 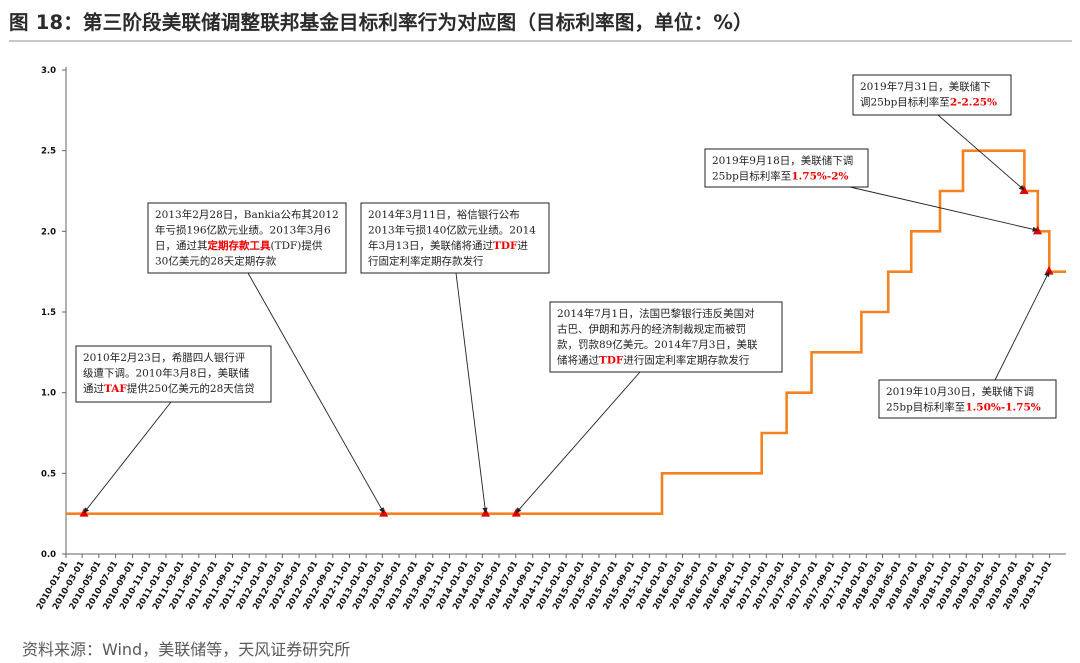 I want to click on annotation-line: 2013年2月28日，Bankia公布其2012, so click(x=247, y=214).